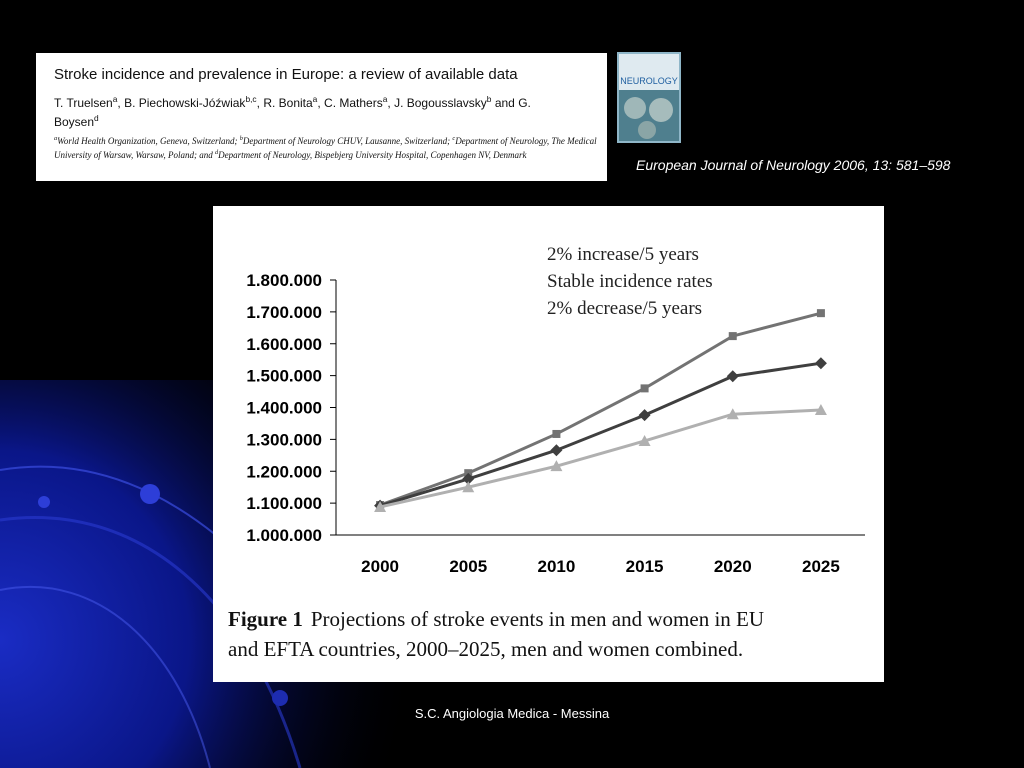  I want to click on y-tick-label: 1.100.000, so click(284, 503).